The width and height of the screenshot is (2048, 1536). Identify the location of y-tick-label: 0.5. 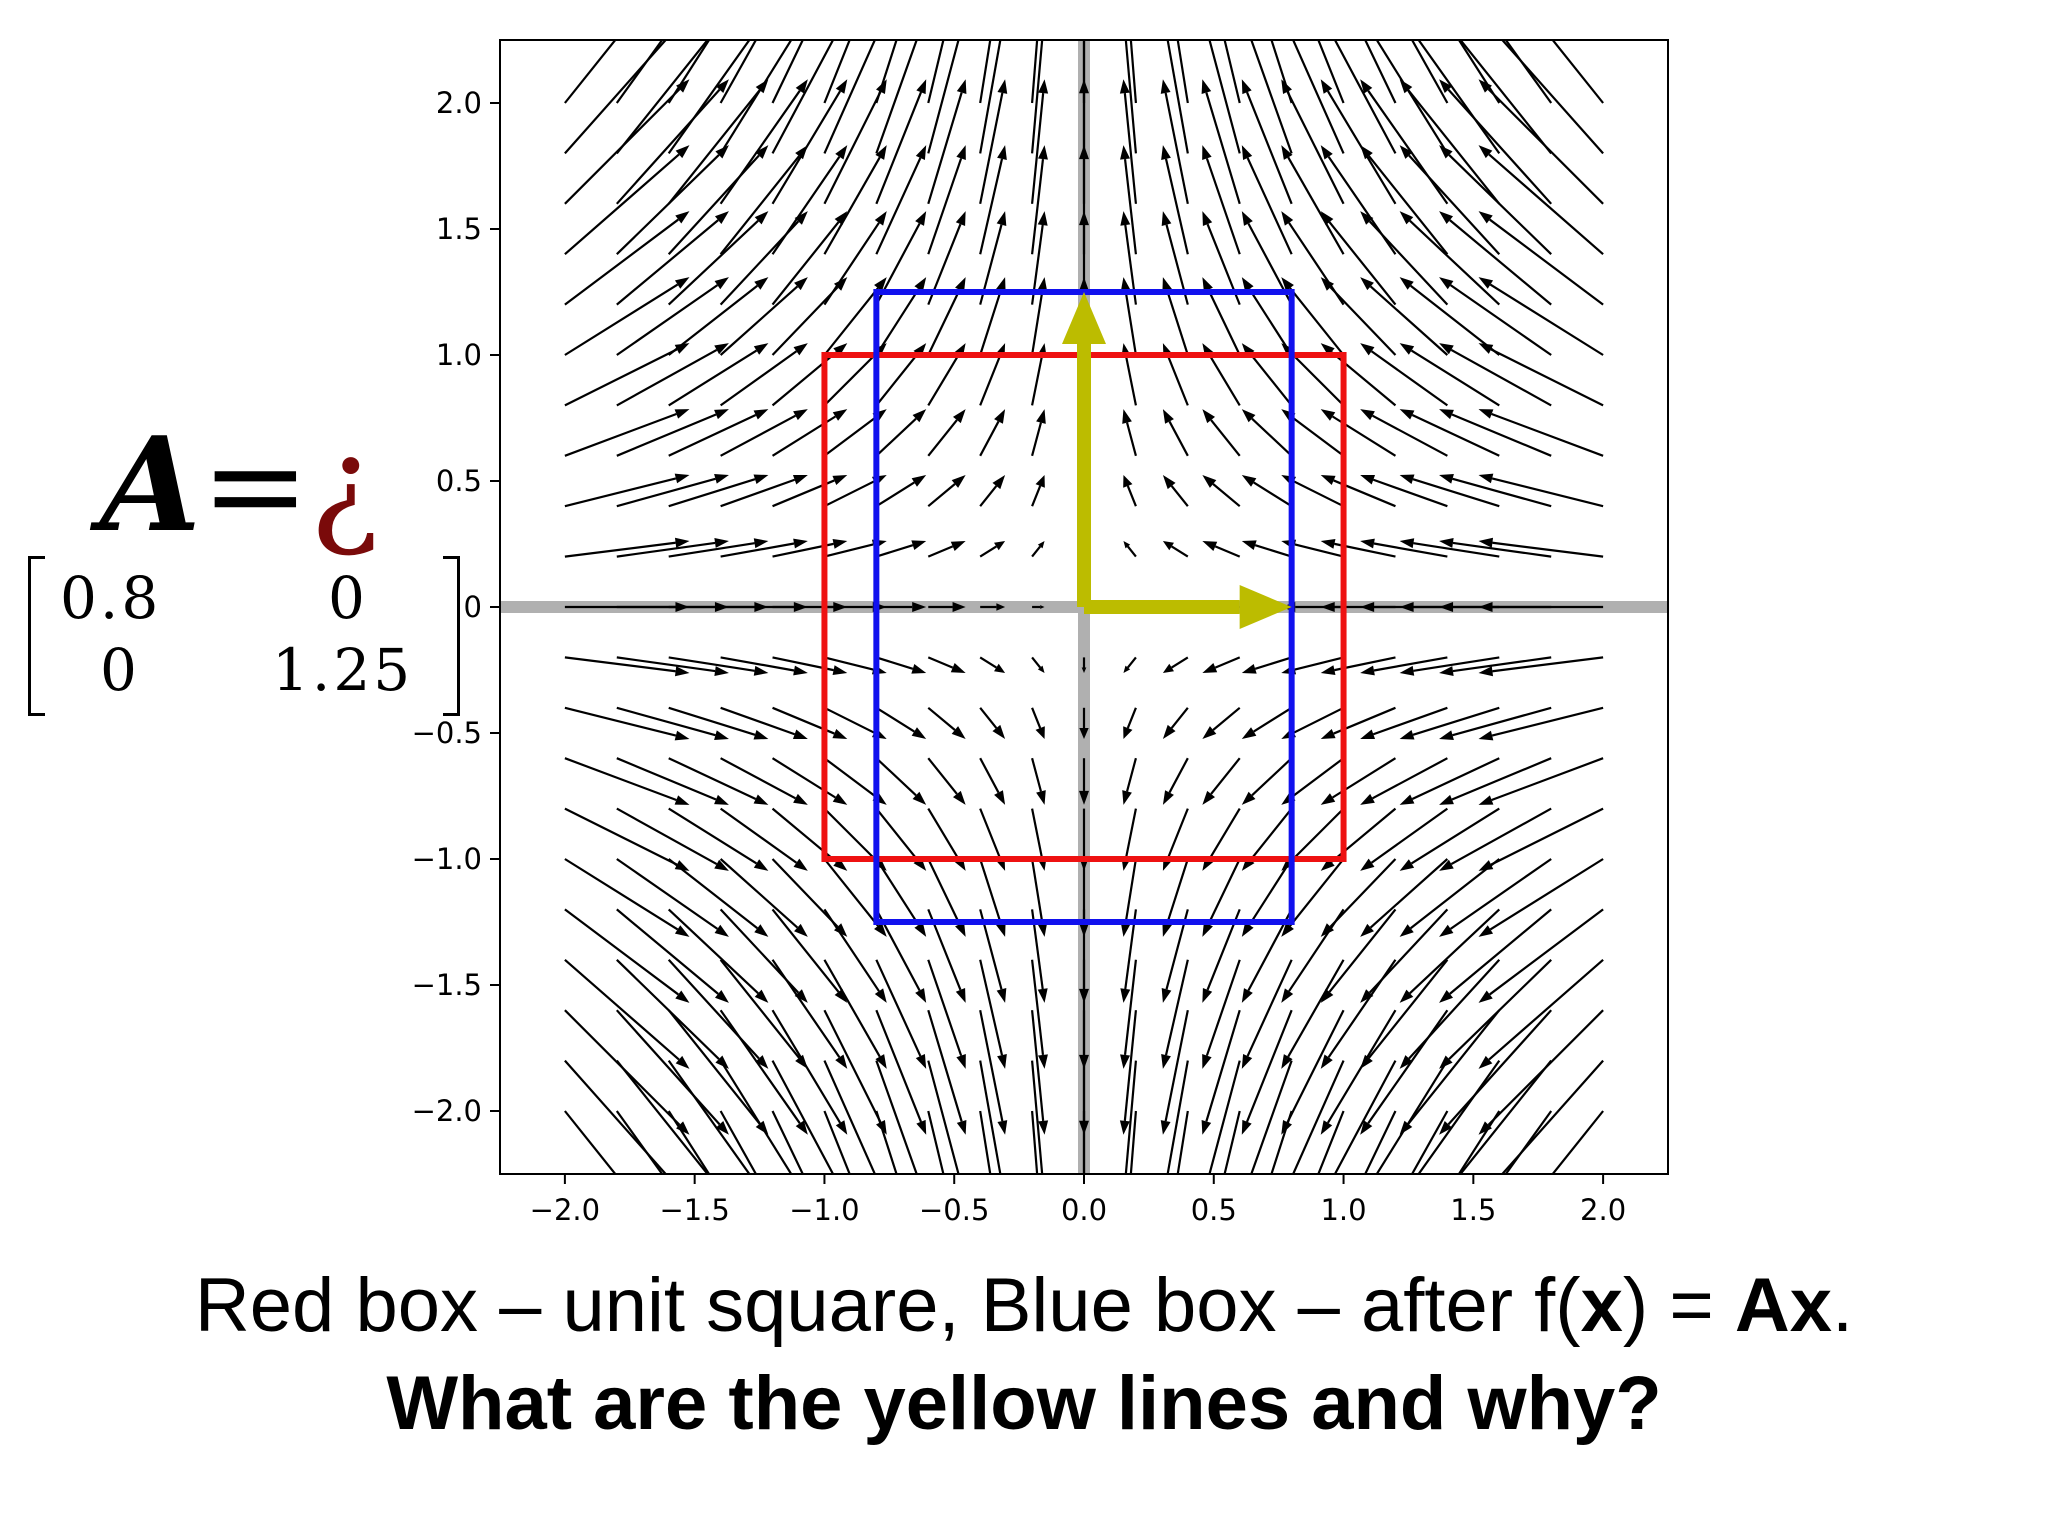
(459, 481).